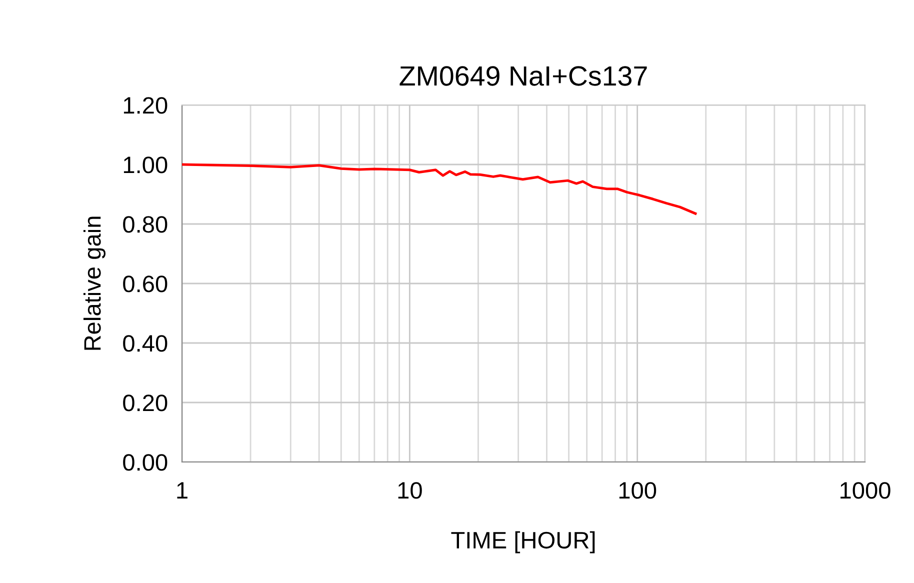  I want to click on y-tick-label: 1.20, so click(146, 105).